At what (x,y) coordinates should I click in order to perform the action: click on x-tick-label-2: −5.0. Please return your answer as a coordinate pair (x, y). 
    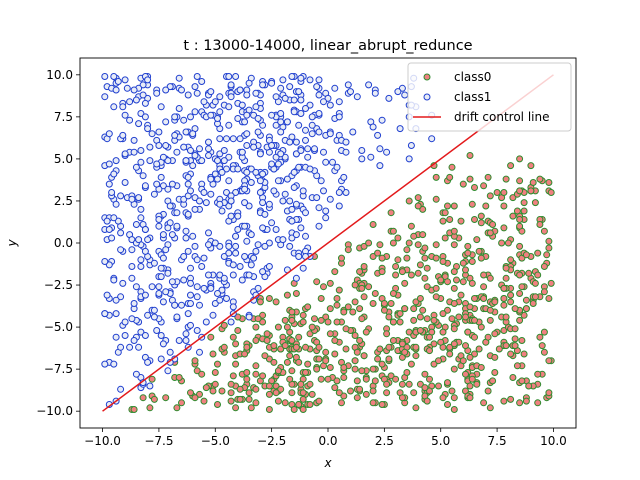
    Looking at the image, I should click on (215, 441).